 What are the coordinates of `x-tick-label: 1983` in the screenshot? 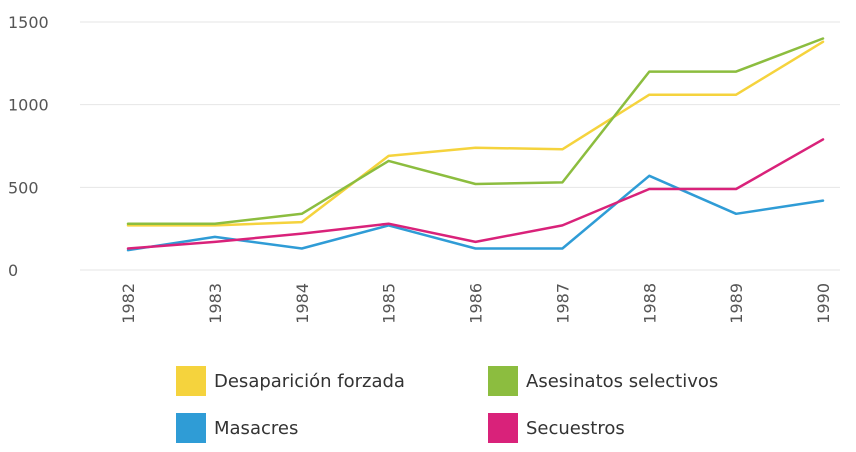 It's located at (215, 303).